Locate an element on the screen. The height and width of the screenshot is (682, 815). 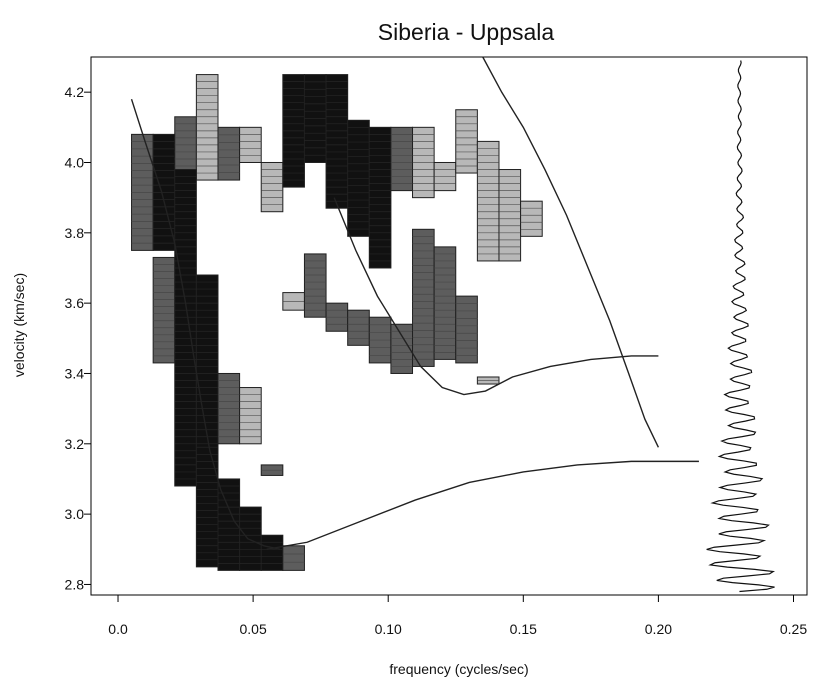
x-tick-label: 0.15 is located at coordinates (523, 629).